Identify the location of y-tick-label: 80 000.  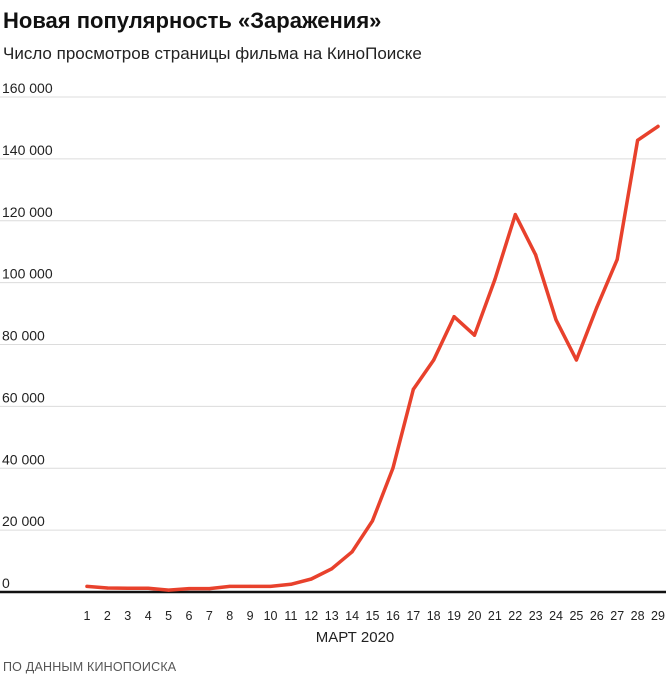
(23, 336).